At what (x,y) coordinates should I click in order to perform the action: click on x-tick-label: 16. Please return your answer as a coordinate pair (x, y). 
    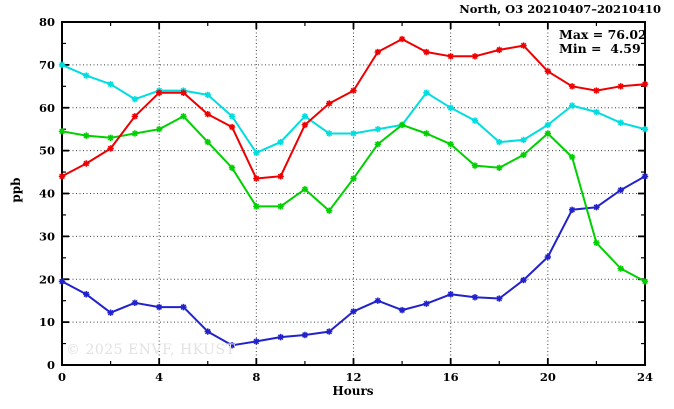
    Looking at the image, I should click on (451, 377).